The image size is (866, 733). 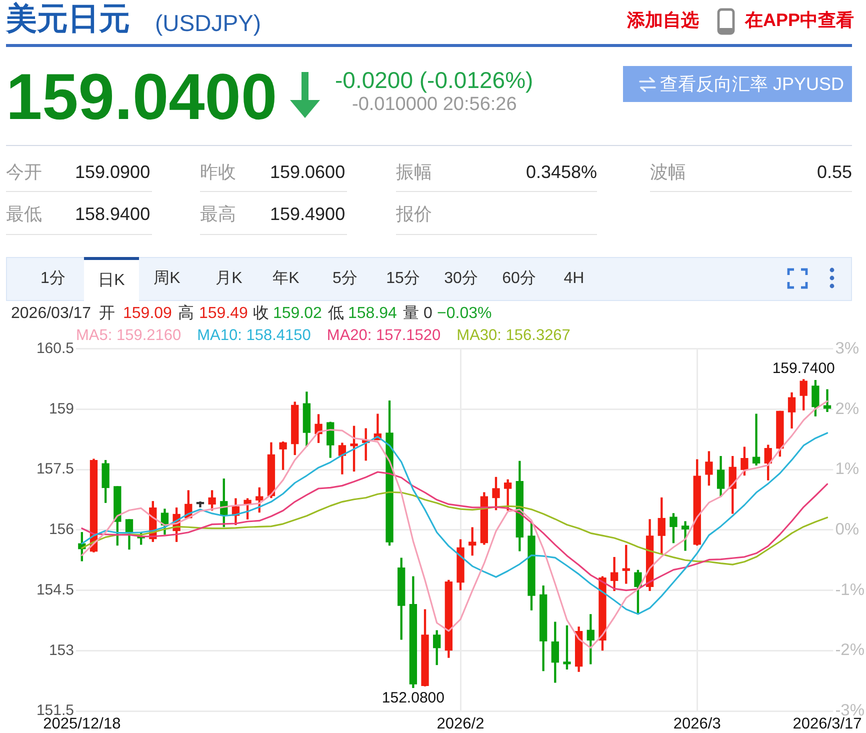 What do you see at coordinates (847, 348) in the screenshot?
I see `y2-tick-label: 3%` at bounding box center [847, 348].